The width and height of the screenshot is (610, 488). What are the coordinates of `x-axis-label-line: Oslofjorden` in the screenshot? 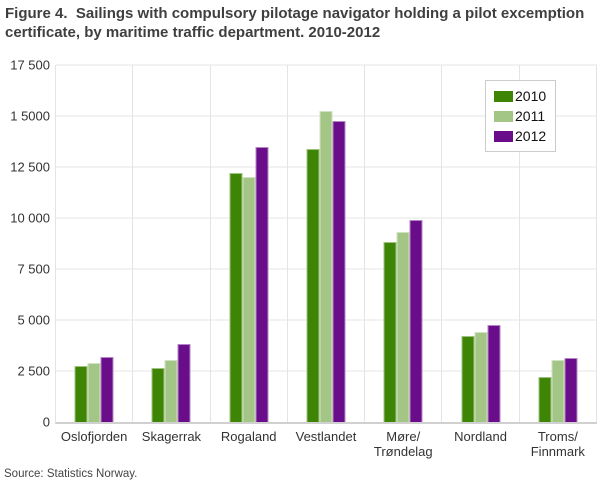 It's located at (94, 436).